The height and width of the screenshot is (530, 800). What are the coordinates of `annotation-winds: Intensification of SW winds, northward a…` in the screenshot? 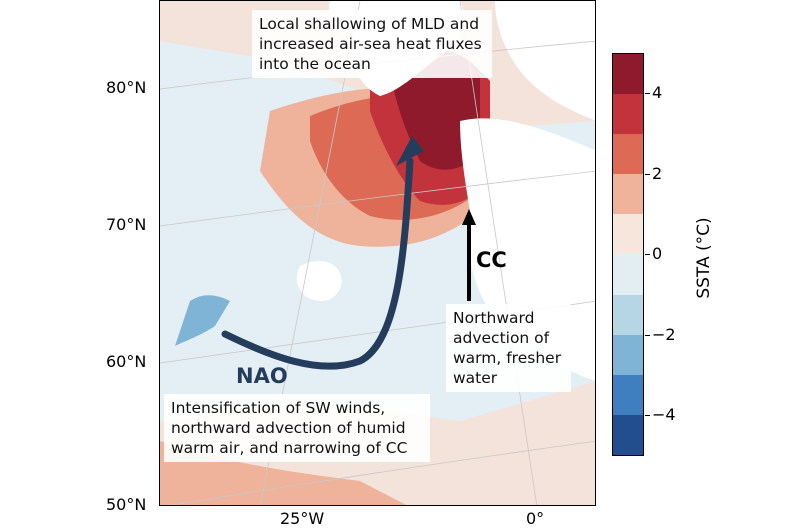 It's located at (297, 428).